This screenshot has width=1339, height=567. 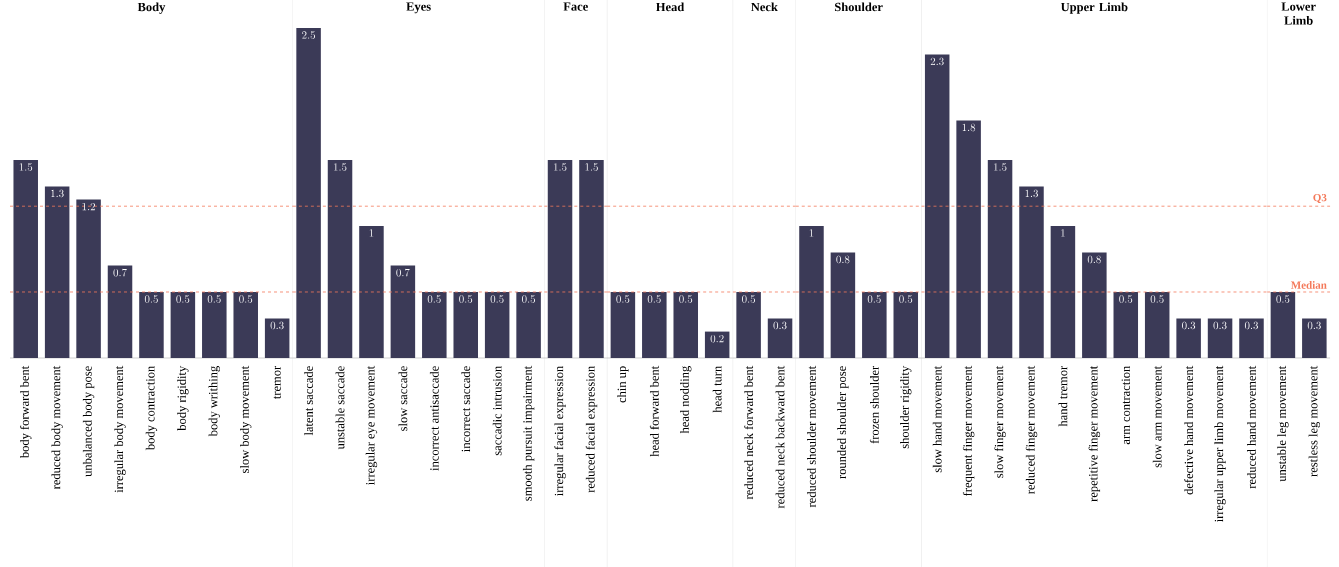 I want to click on data-label: 0.2, so click(x=717, y=338).